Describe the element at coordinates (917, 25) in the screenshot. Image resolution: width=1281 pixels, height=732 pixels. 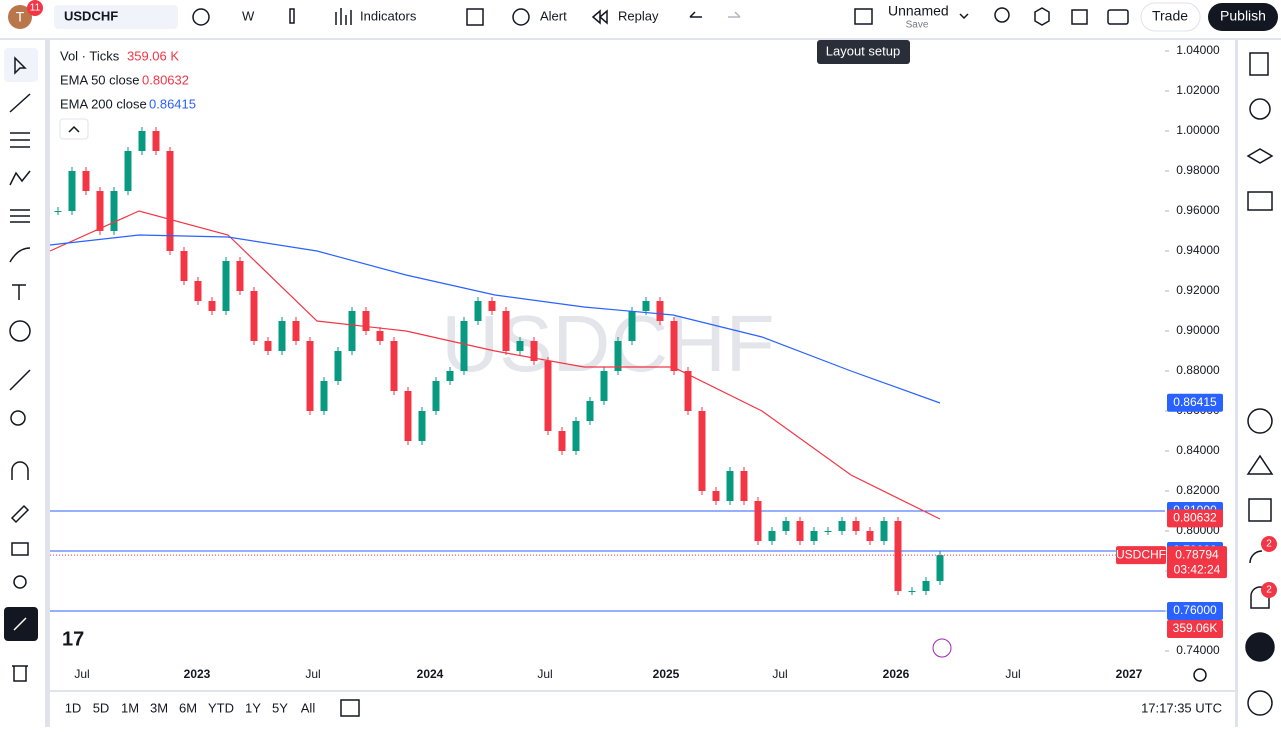
I see `layout-save: Save` at that location.